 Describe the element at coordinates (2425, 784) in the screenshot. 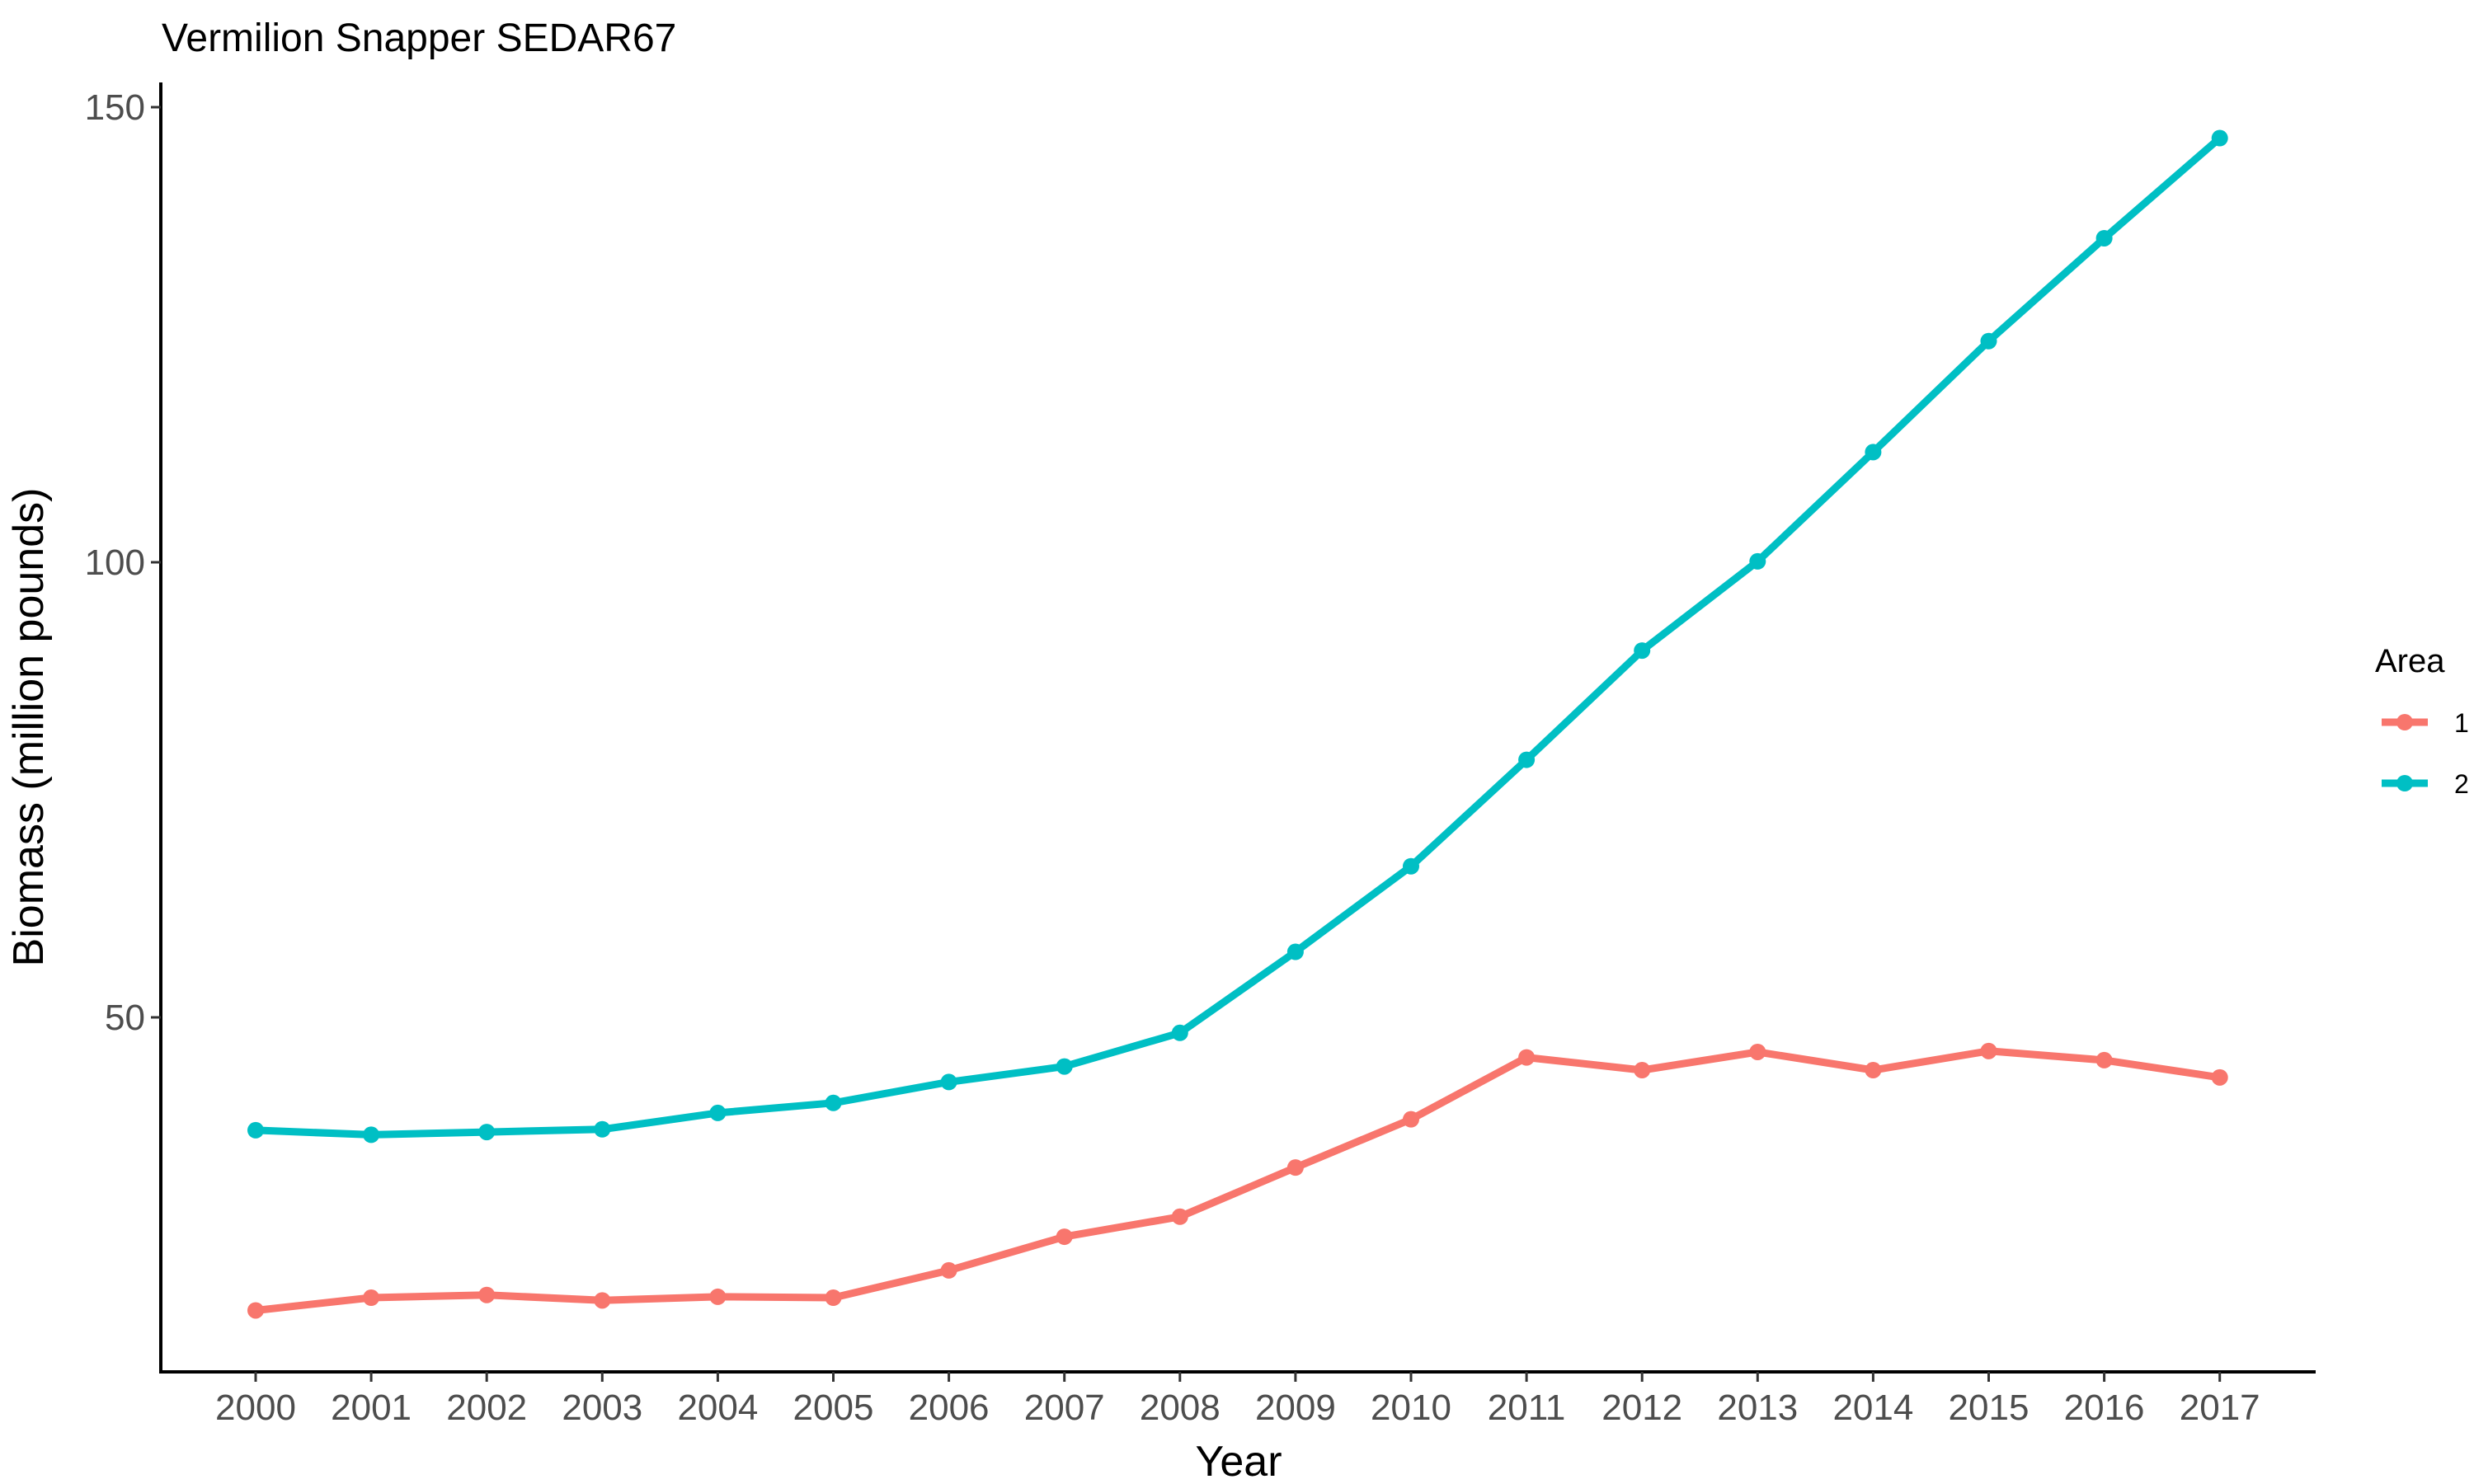

I see `legend-item: 2` at that location.